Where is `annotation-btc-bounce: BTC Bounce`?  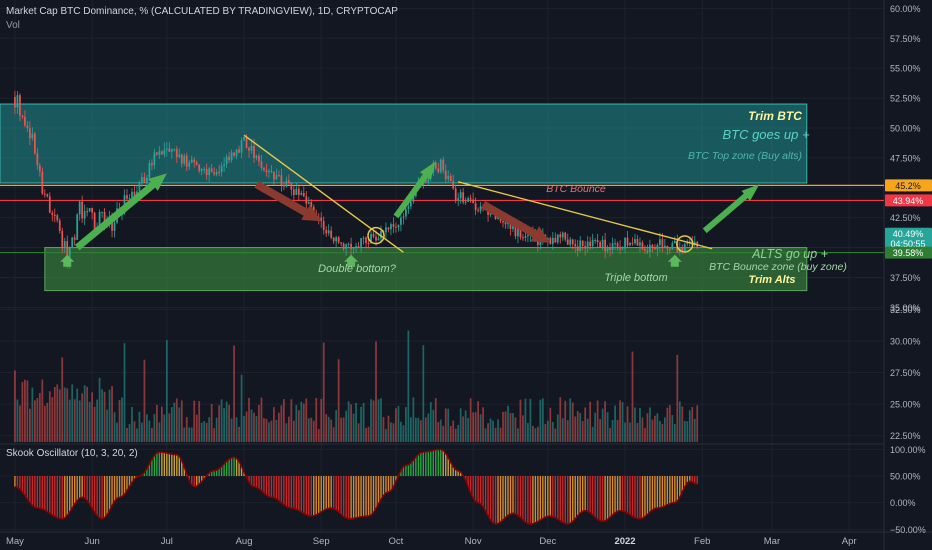
annotation-btc-bounce: BTC Bounce is located at coordinates (576, 189).